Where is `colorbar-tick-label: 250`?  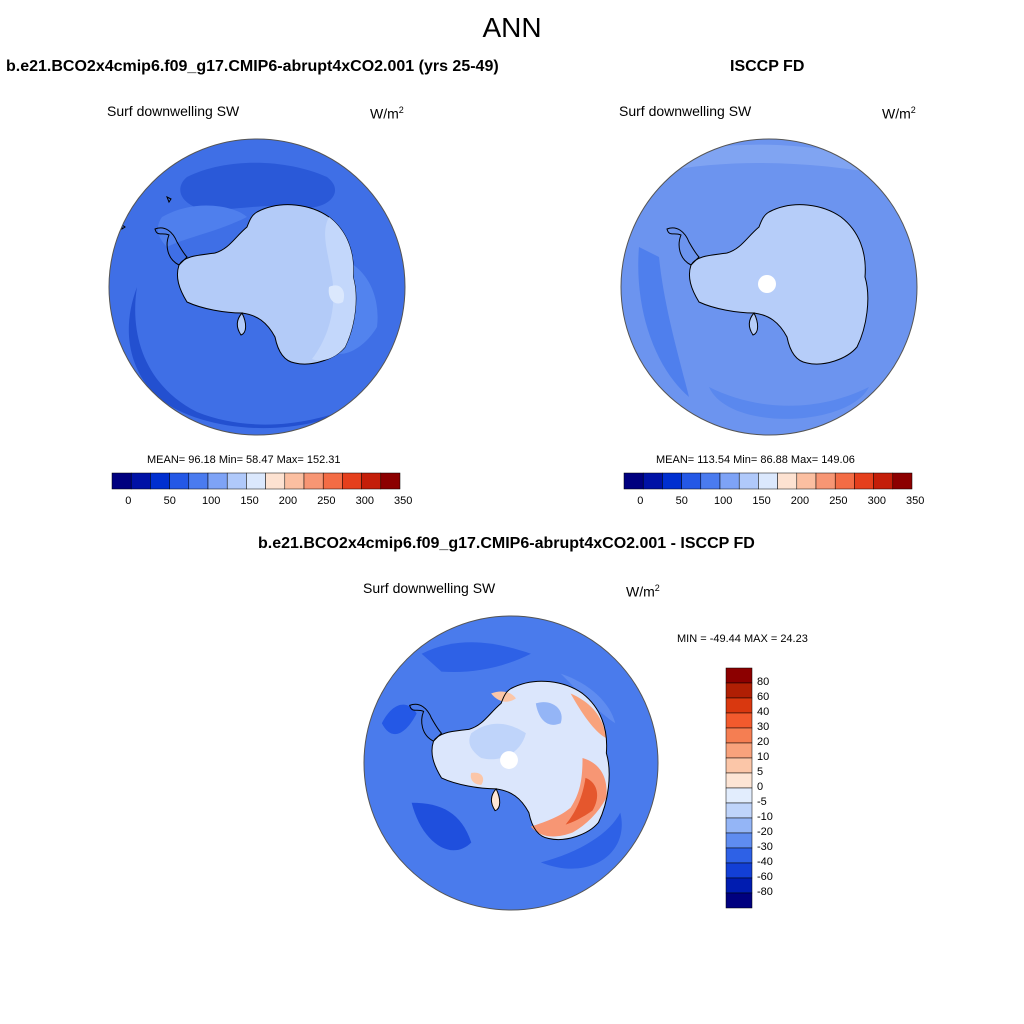 colorbar-tick-label: 250 is located at coordinates (838, 501).